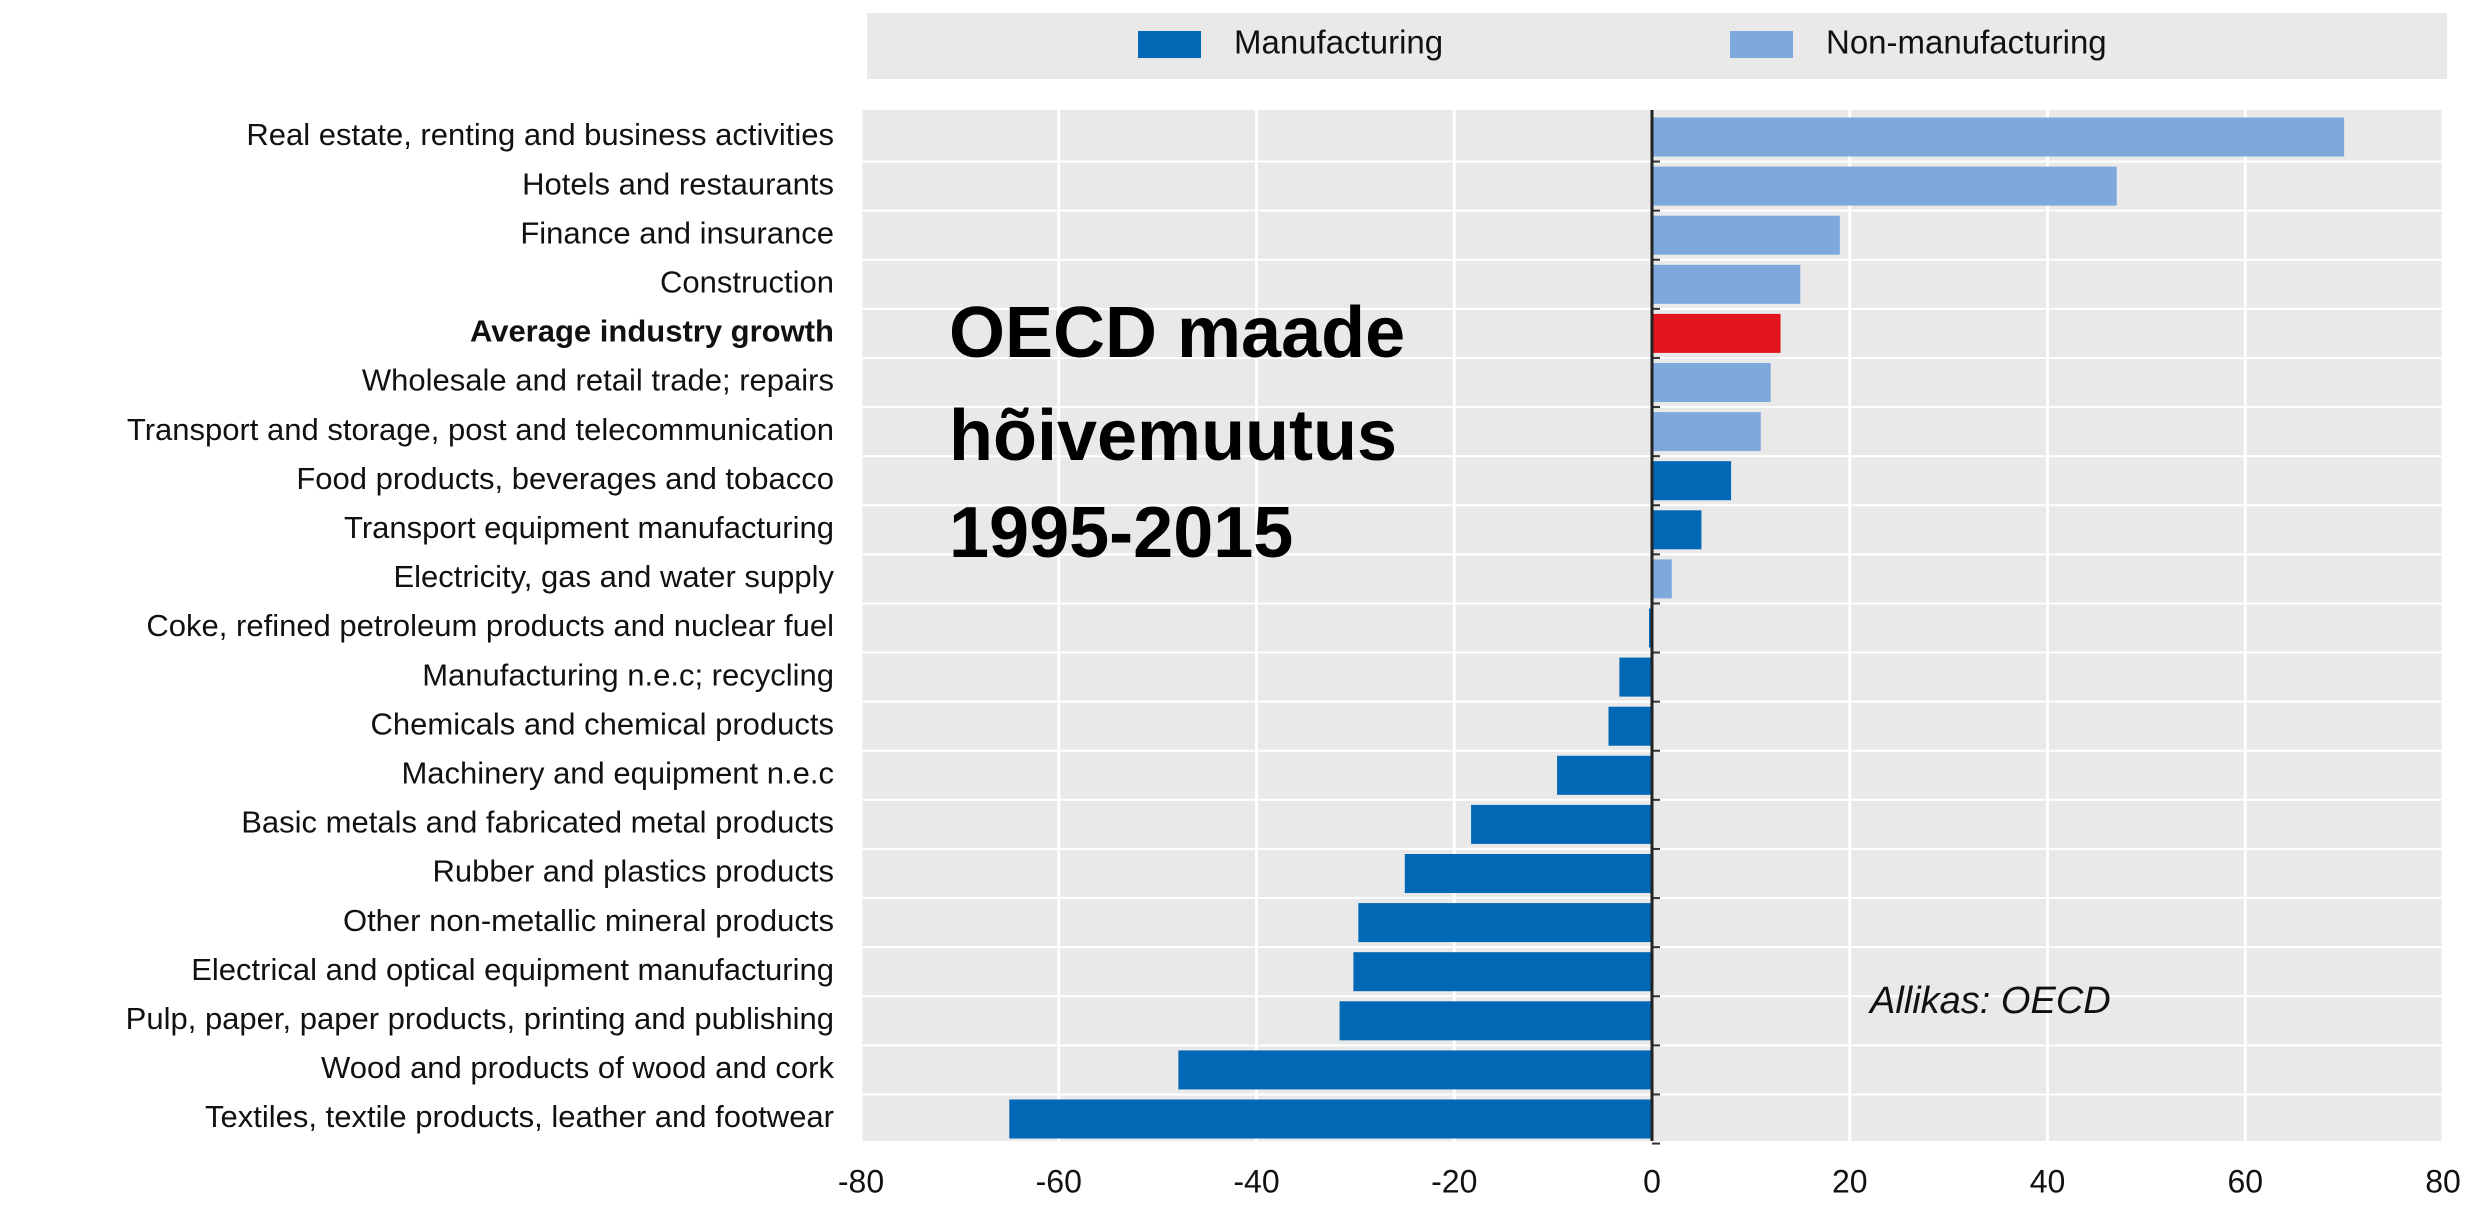 The image size is (2468, 1205). What do you see at coordinates (678, 183) in the screenshot?
I see `y-tick-label: Hotels and restaurants` at bounding box center [678, 183].